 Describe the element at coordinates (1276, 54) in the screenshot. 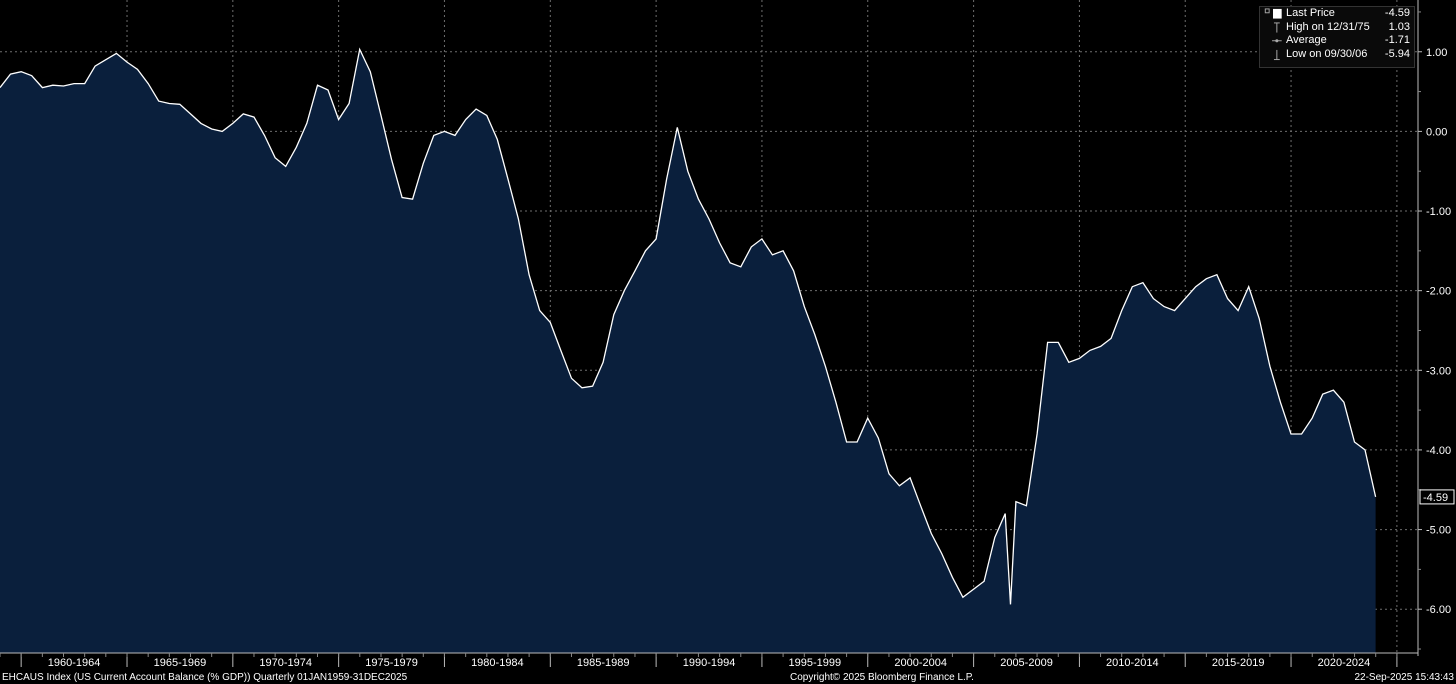

I see `low-marker-icon` at that location.